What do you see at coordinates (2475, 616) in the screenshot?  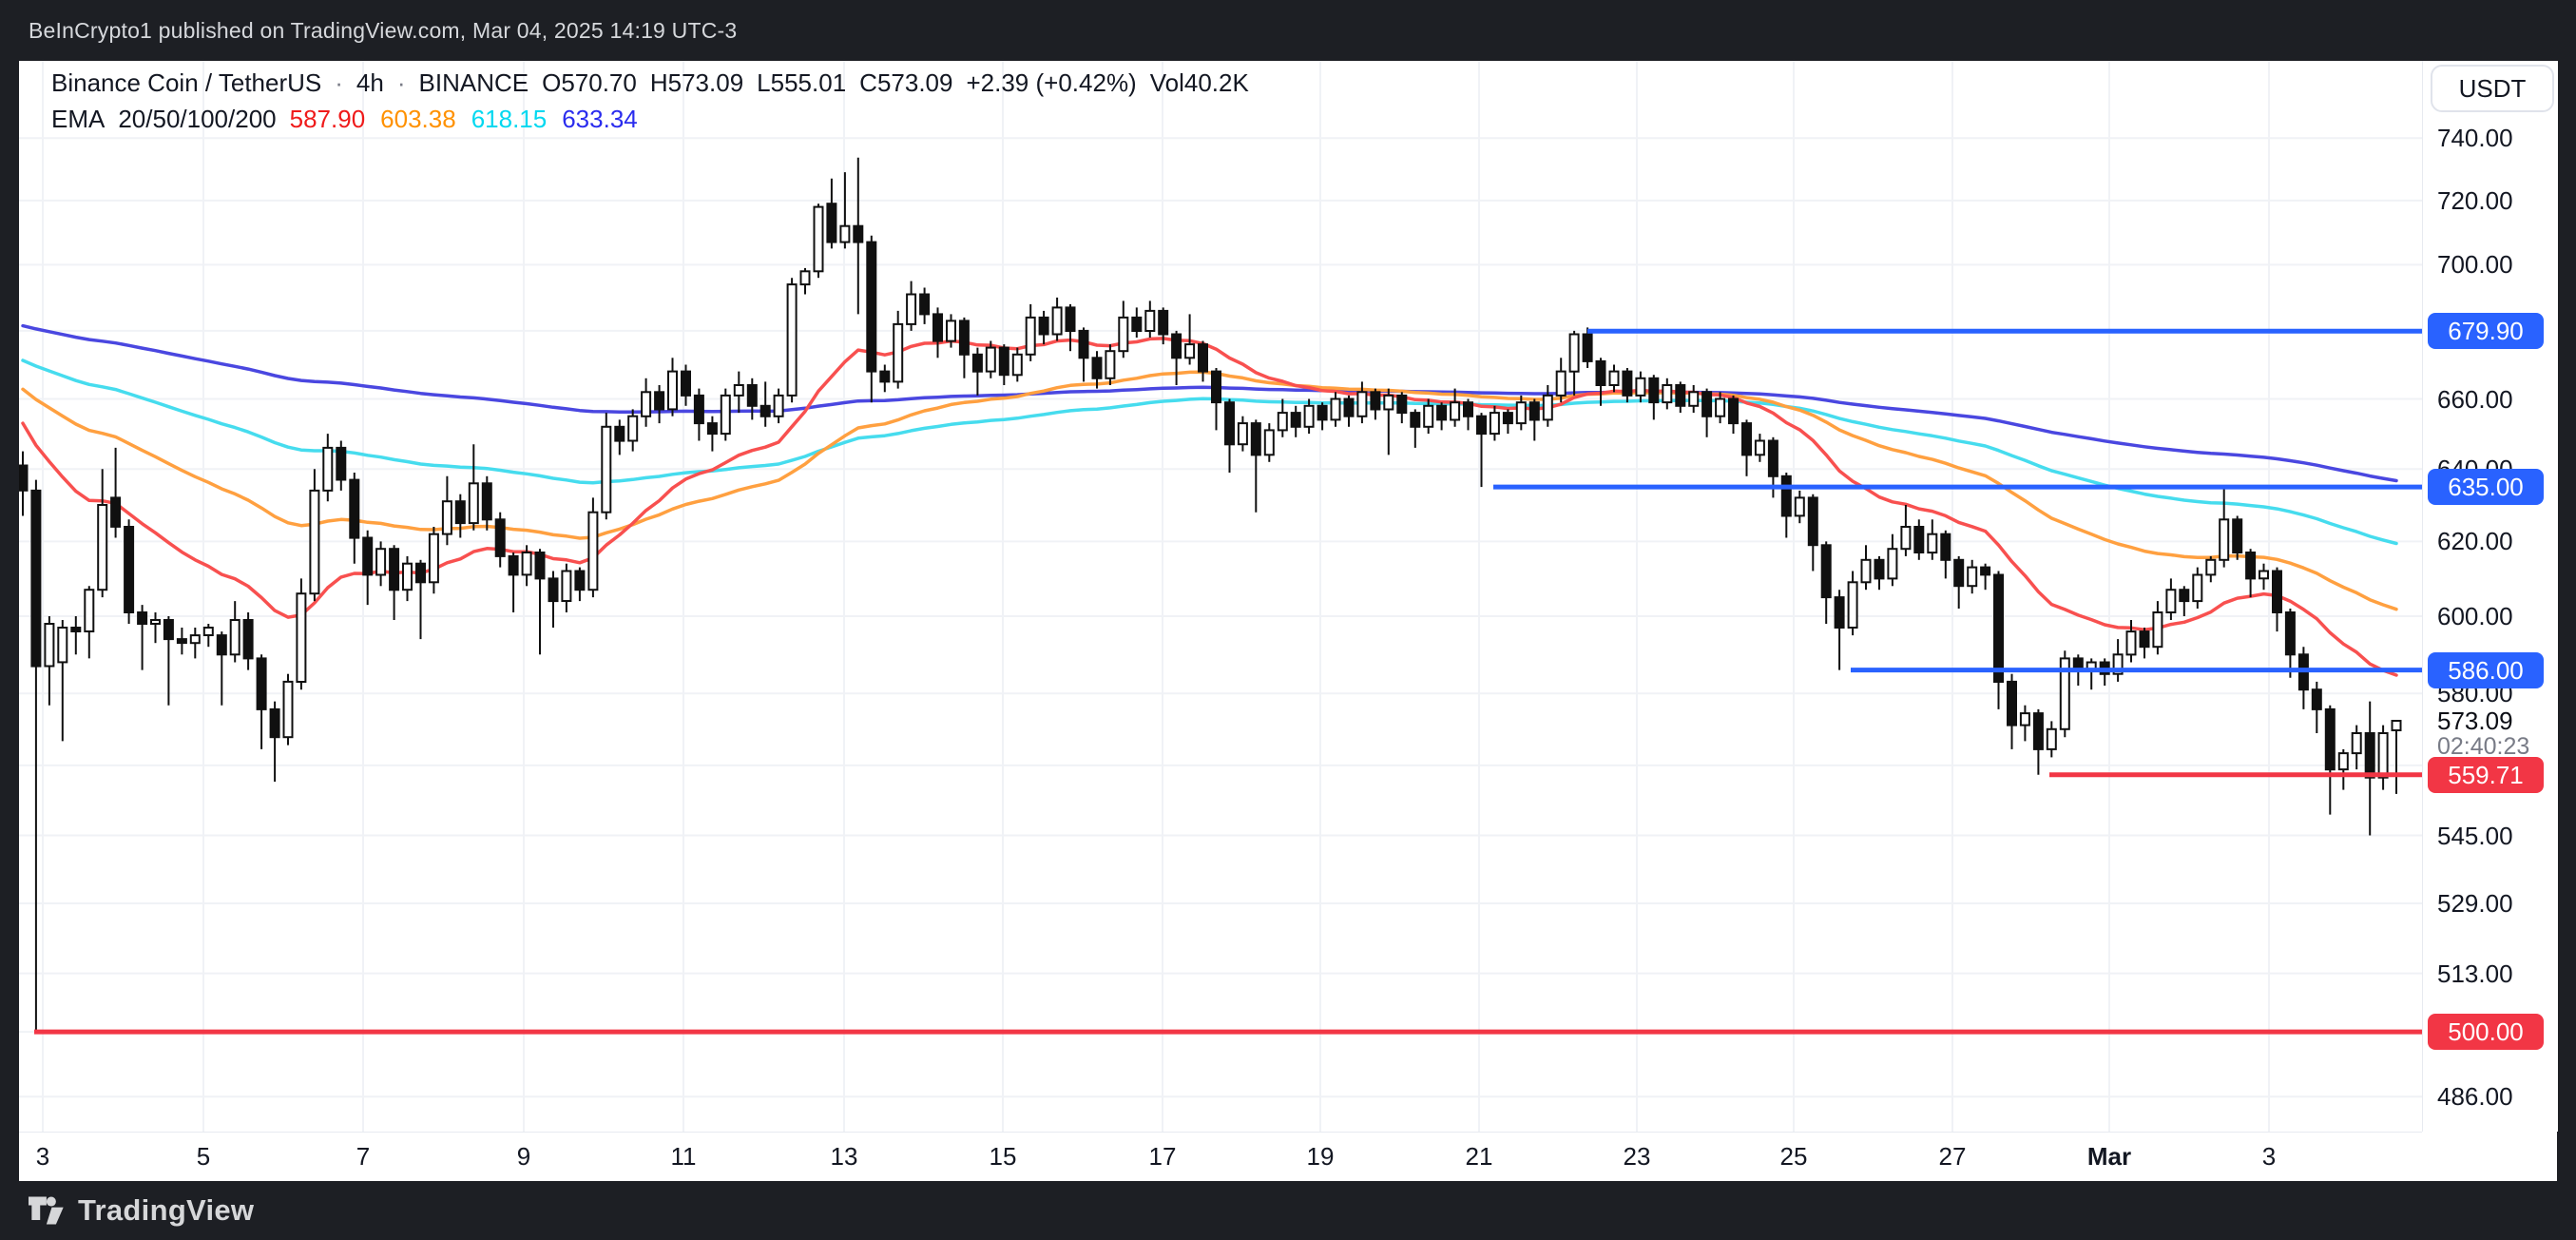 I see `price-tick-600.00: 600.00` at bounding box center [2475, 616].